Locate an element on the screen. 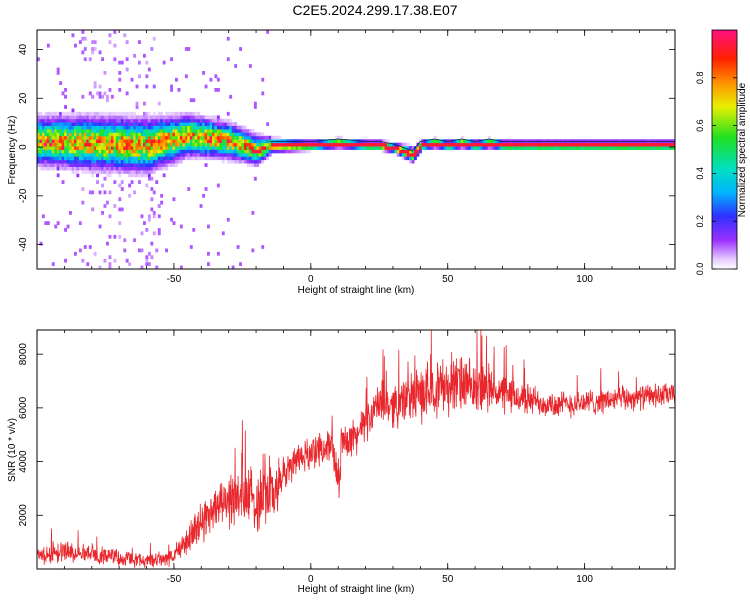  snr-ytick-label: 4000 is located at coordinates (23, 461).